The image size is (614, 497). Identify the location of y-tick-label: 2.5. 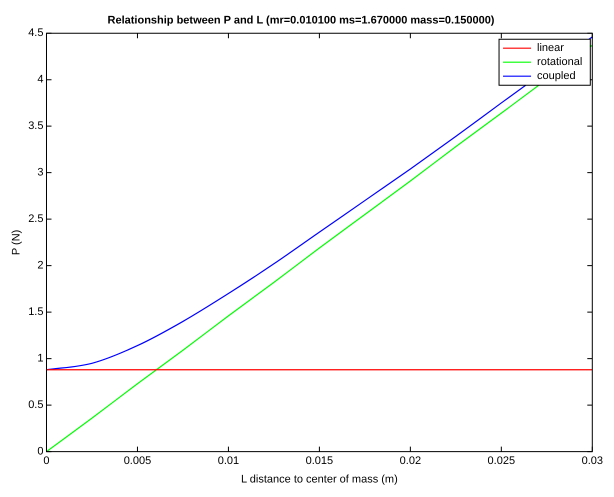
(36, 219).